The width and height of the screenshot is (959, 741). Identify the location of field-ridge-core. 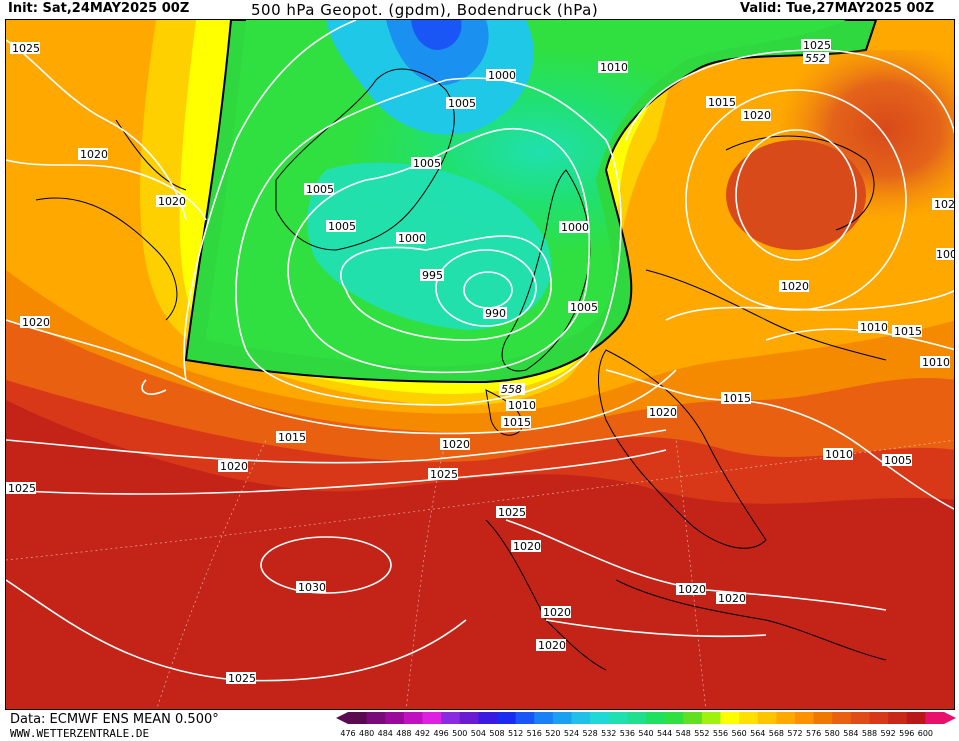
(796, 195).